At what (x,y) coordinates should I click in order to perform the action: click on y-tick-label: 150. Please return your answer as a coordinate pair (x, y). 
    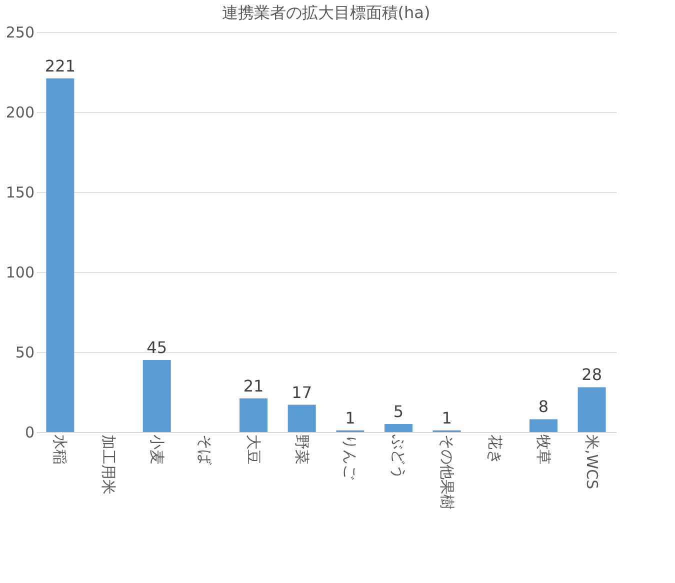
    Looking at the image, I should click on (20, 193).